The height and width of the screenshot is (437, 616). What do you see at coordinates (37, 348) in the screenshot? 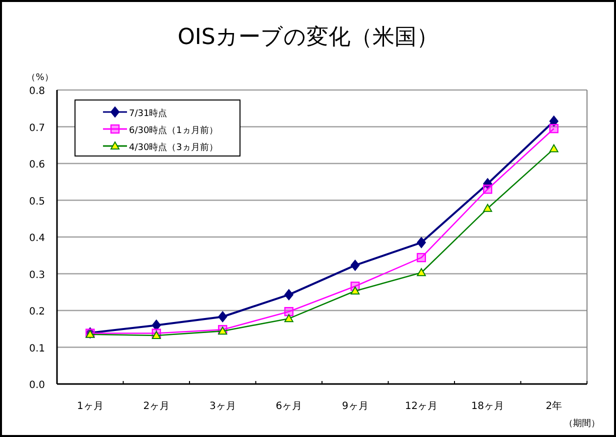
I see `y-tick-label: 0.1` at bounding box center [37, 348].